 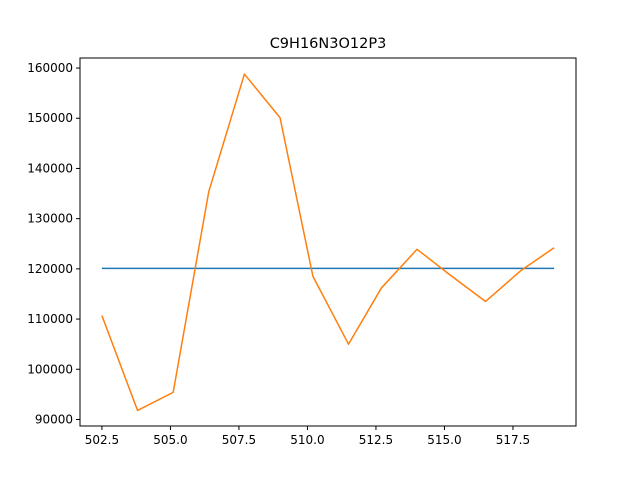 What do you see at coordinates (50, 68) in the screenshot?
I see `y-tick-label: 160000` at bounding box center [50, 68].